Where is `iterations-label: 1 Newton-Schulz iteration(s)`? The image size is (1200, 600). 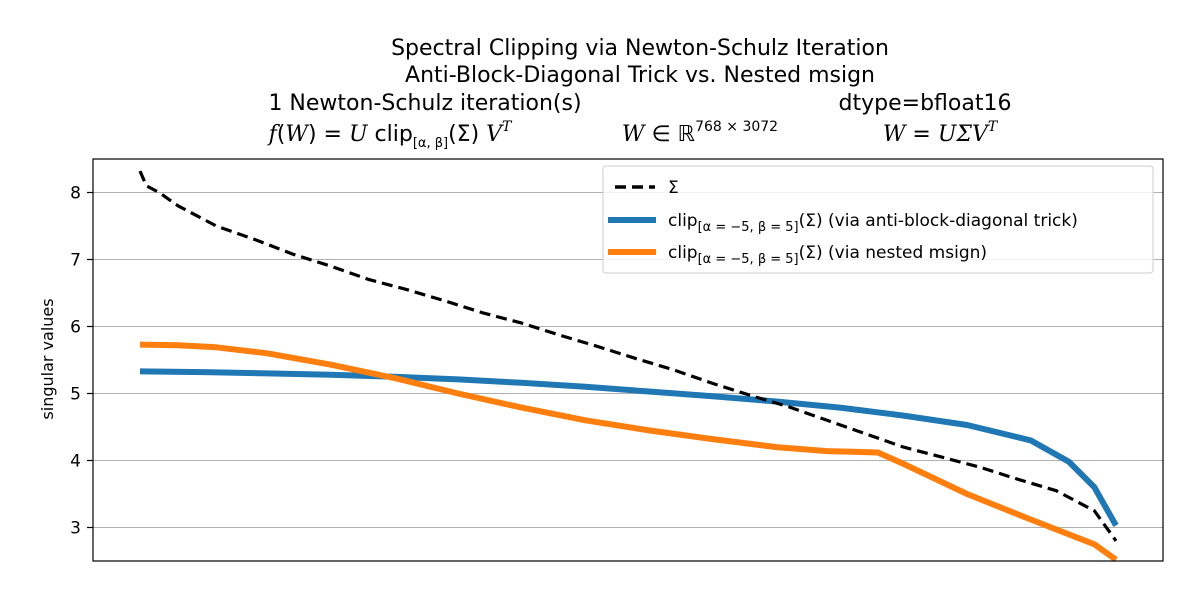 iterations-label: 1 Newton-Schulz iteration(s) is located at coordinates (424, 103).